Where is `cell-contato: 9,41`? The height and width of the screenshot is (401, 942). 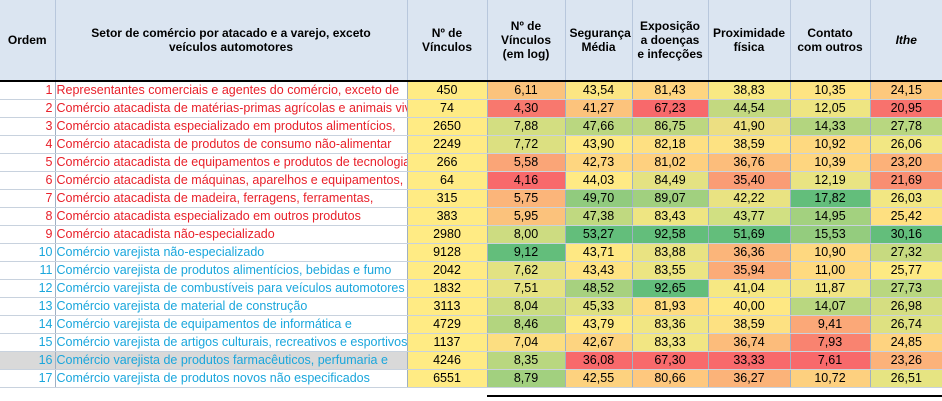
cell-contato: 9,41 is located at coordinates (830, 324).